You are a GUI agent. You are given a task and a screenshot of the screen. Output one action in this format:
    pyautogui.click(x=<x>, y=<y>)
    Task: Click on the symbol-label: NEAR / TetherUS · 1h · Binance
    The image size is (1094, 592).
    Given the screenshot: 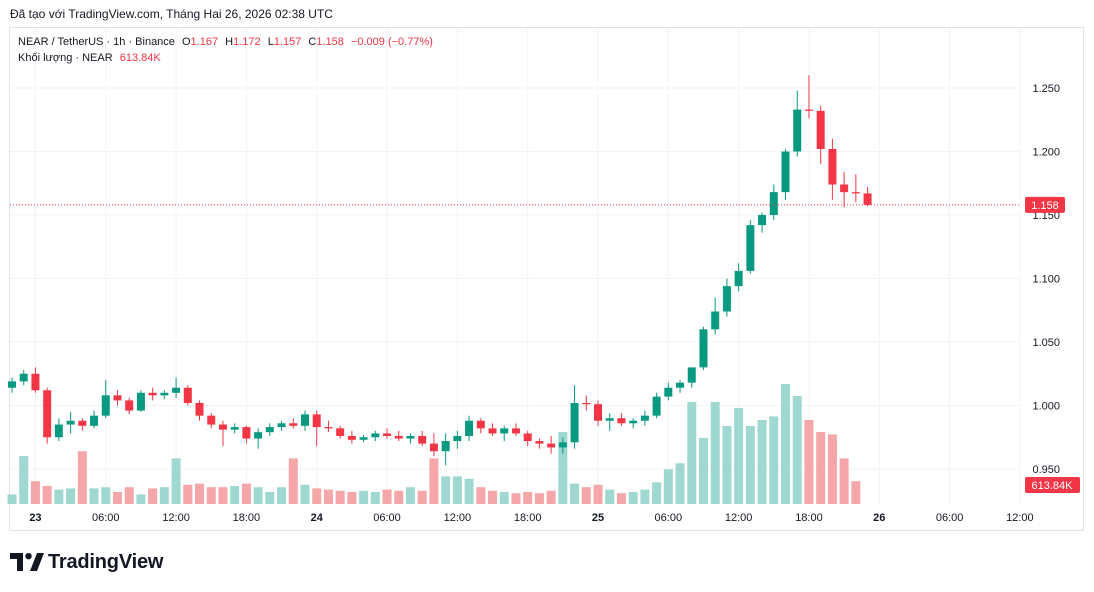 What is the action you would take?
    pyautogui.click(x=96, y=42)
    